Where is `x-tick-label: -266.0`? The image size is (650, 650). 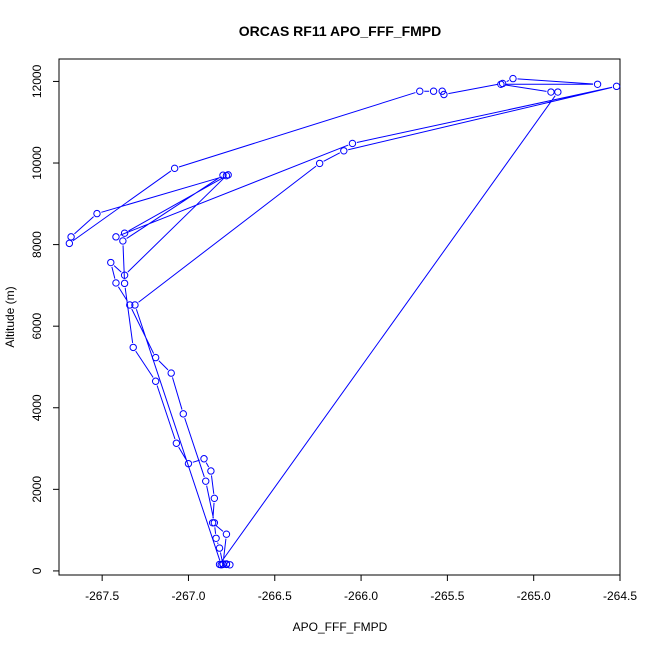 x-tick-label: -266.0 is located at coordinates (361, 596).